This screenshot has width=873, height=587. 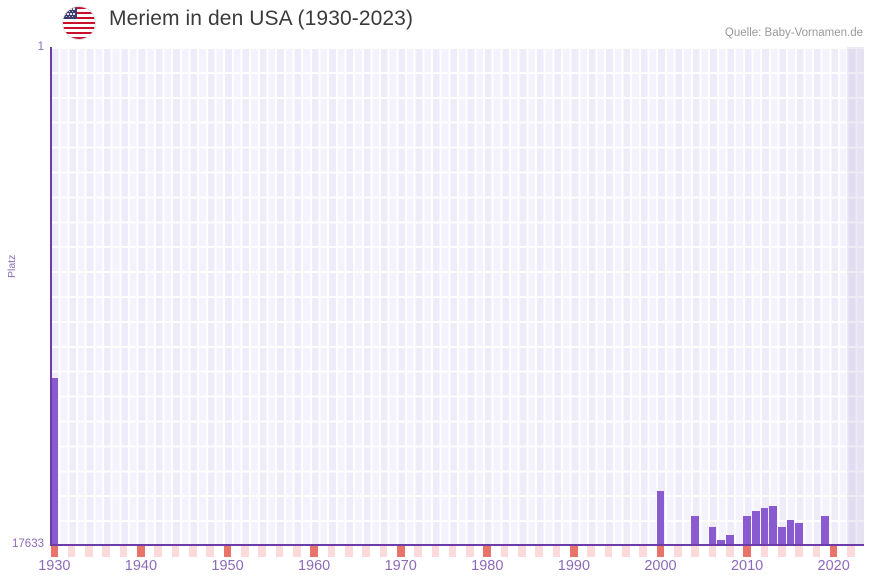 I want to click on x-tick-minor-1982, so click(x=504, y=551).